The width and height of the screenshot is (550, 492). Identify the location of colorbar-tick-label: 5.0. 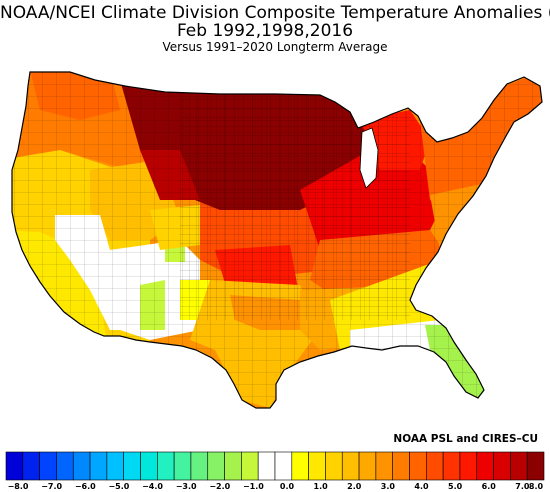
(455, 486).